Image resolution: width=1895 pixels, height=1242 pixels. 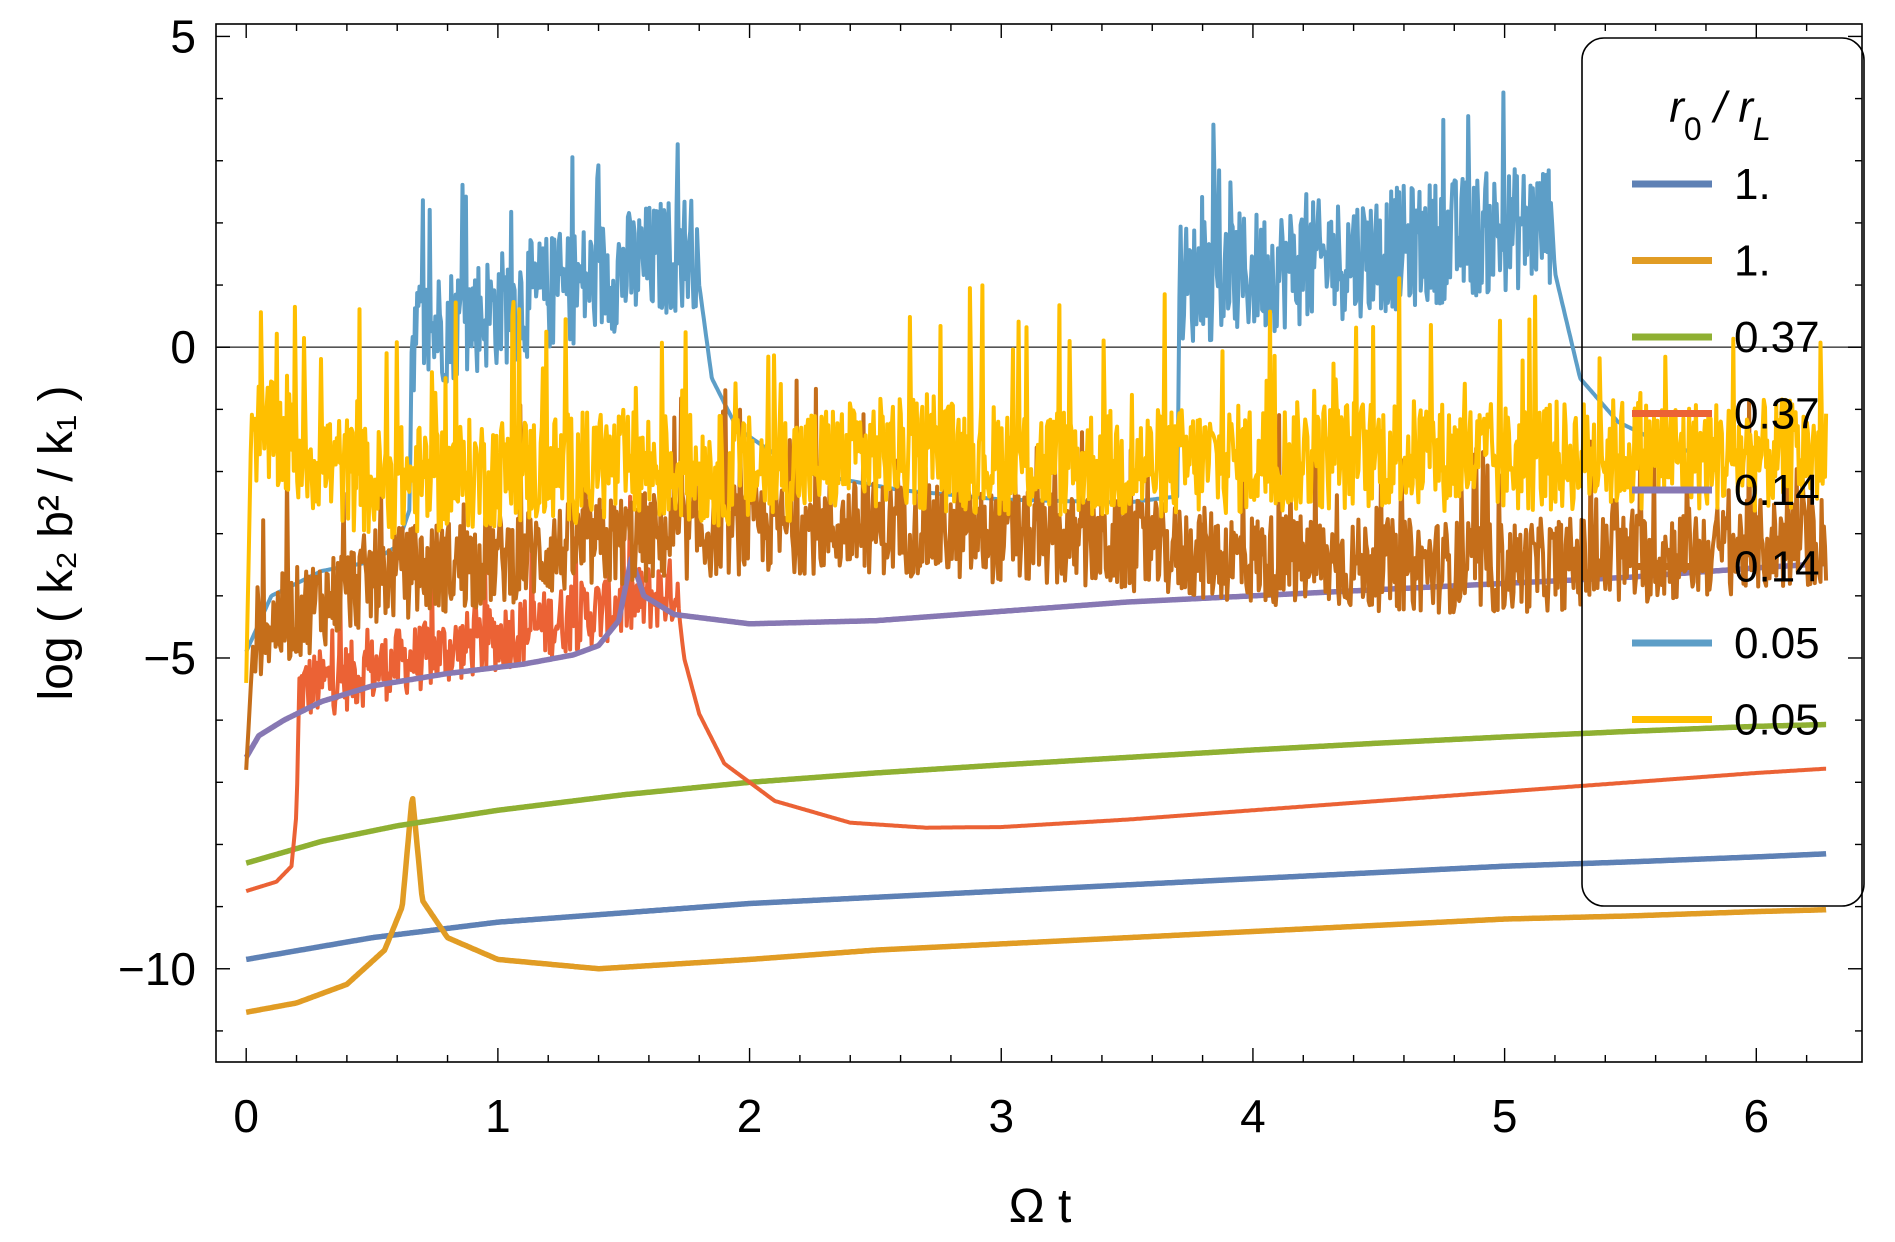 I want to click on x-tick-label: 1, so click(x=498, y=1116).